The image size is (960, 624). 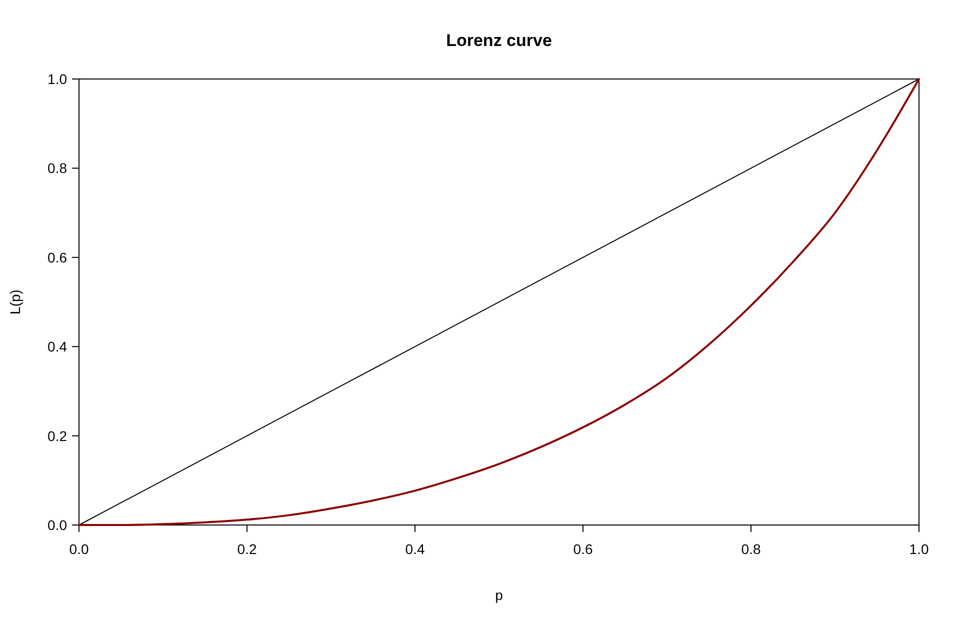 I want to click on x-tick-label: 0.4, so click(x=415, y=549).